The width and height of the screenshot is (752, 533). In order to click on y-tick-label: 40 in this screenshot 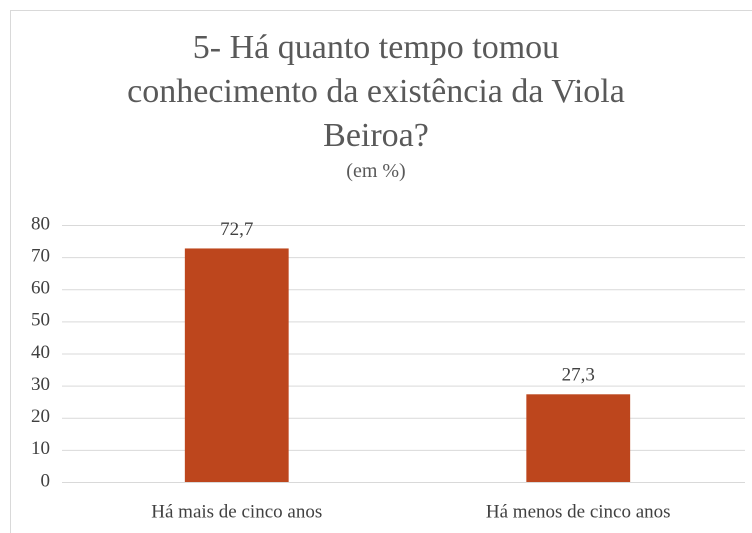, I will do `click(40, 352)`.